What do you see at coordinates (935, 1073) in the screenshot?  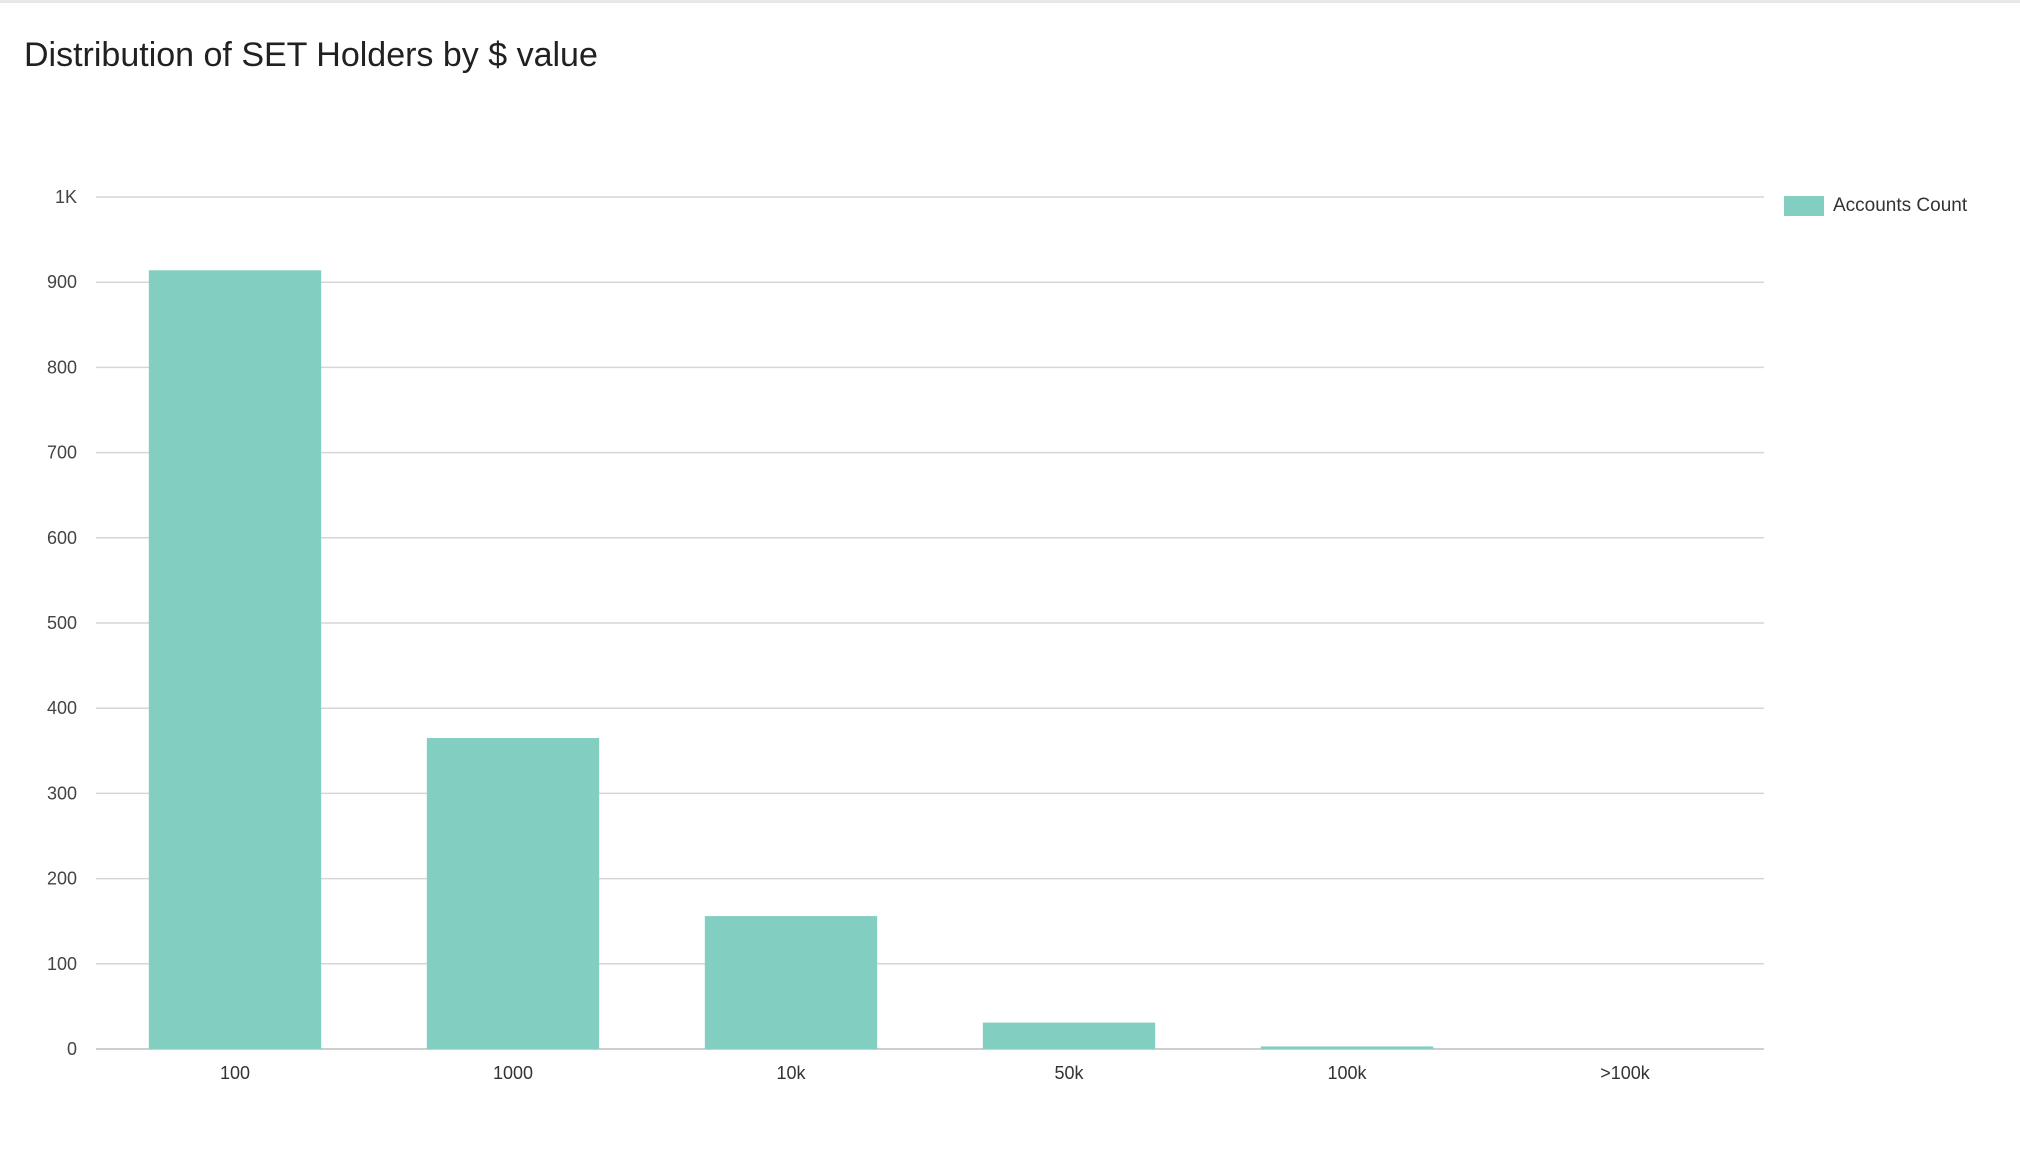 I see `x-axis-ticks: 100 1000 10k 50k 100k >100k` at bounding box center [935, 1073].